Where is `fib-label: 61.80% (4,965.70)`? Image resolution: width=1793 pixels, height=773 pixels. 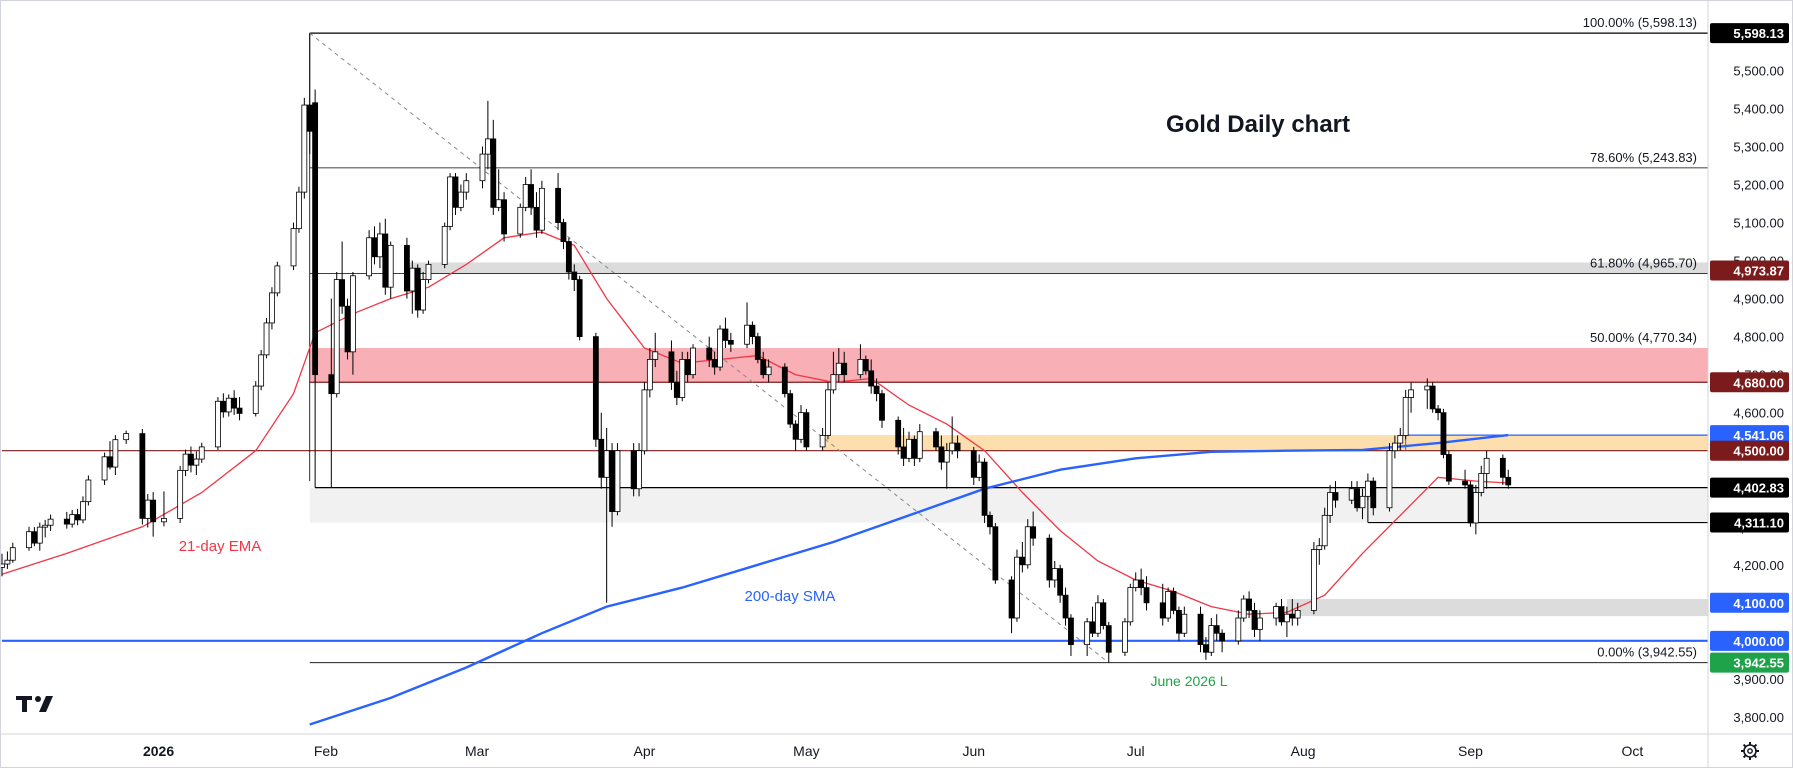
fib-label: 61.80% (4,965.70) is located at coordinates (1643, 263).